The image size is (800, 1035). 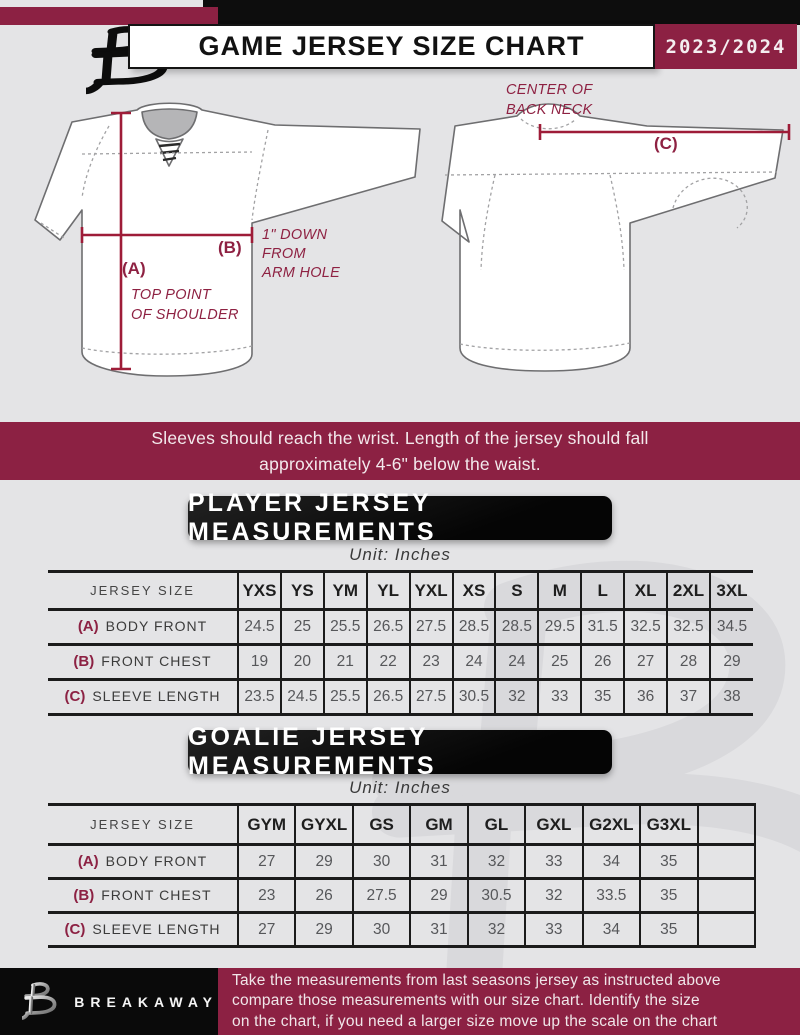 What do you see at coordinates (611, 824) in the screenshot?
I see `size-column-header: G2XL` at bounding box center [611, 824].